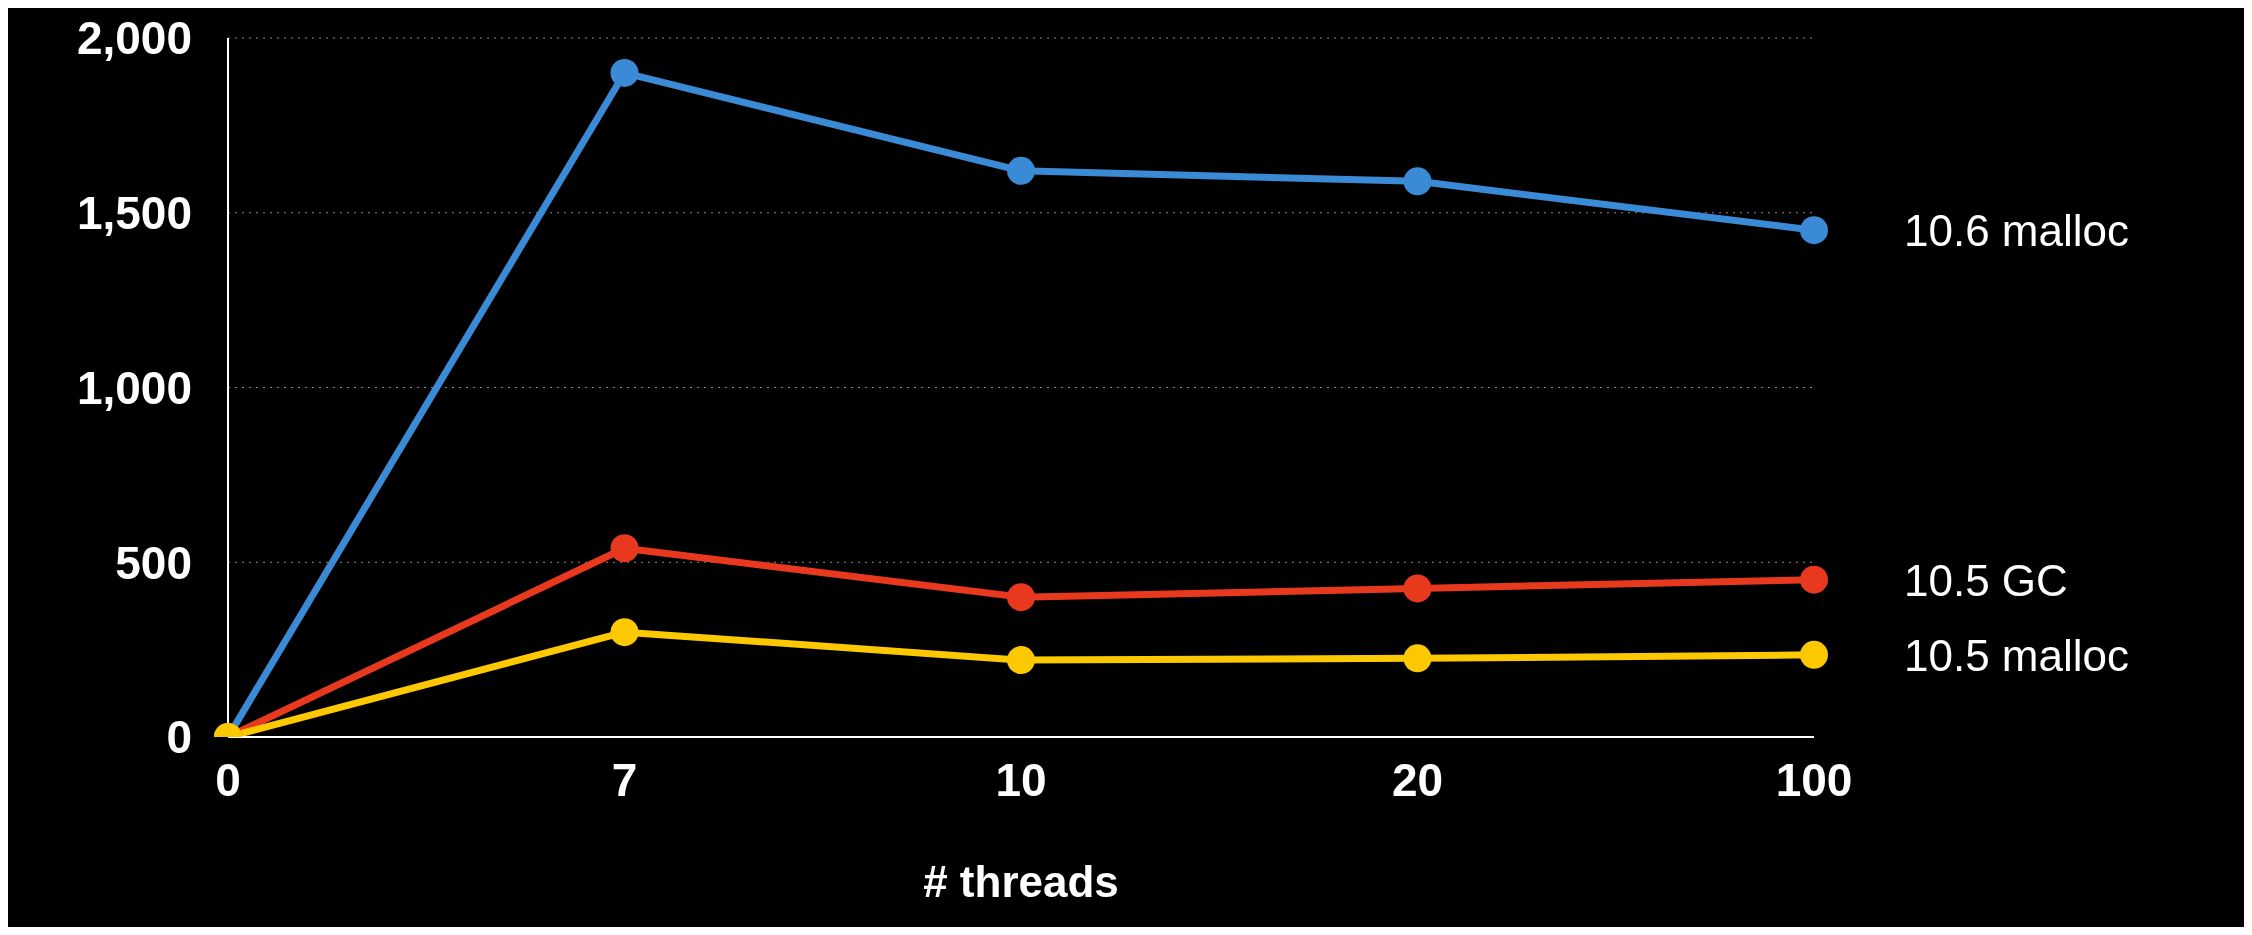 This screenshot has height=935, width=2252. I want to click on y-tick-label: 1,500, so click(134, 213).